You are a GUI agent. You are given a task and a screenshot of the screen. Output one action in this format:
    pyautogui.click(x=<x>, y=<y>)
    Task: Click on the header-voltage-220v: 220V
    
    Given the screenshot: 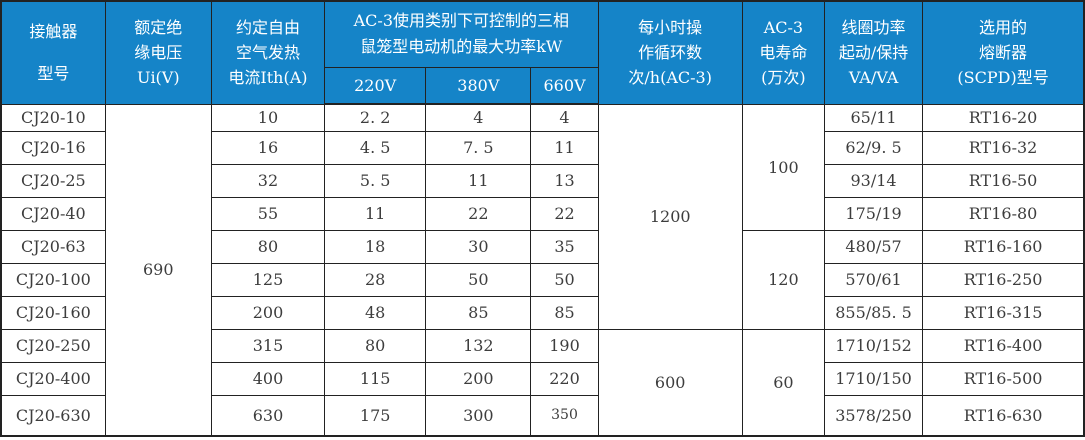 What is the action you would take?
    pyautogui.click(x=375, y=85)
    